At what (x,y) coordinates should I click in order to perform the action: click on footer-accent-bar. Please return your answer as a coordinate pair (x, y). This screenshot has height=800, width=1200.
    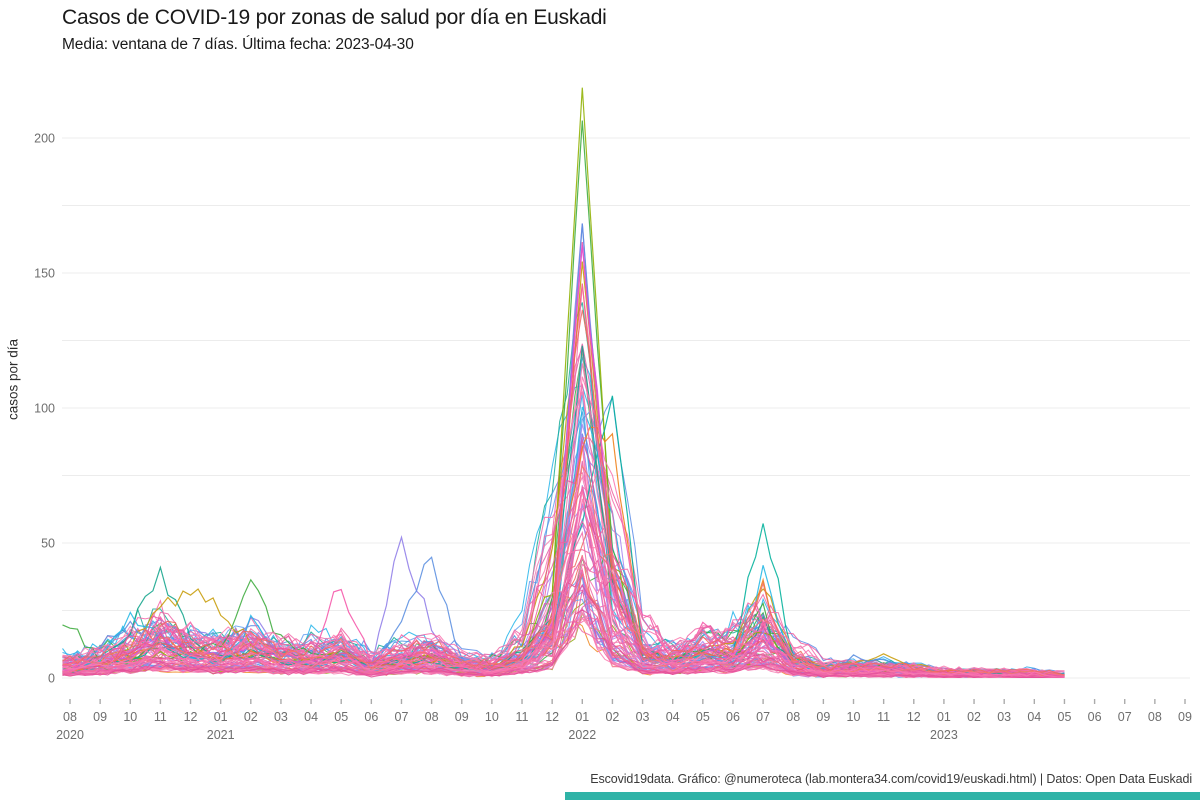
    Looking at the image, I should click on (882, 796).